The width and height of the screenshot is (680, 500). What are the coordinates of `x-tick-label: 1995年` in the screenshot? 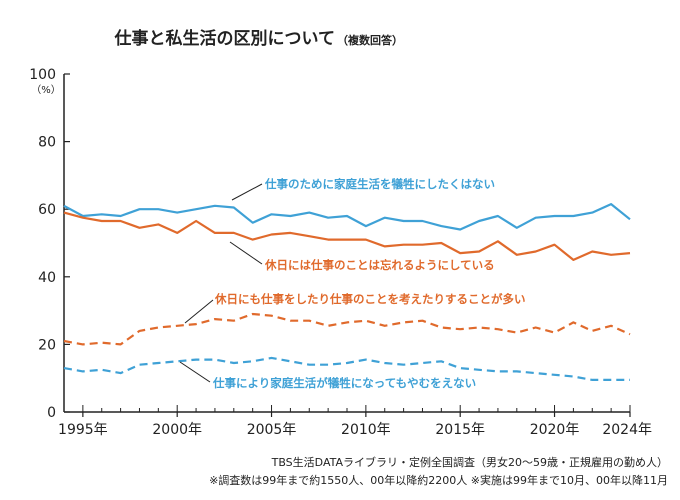 It's located at (83, 430).